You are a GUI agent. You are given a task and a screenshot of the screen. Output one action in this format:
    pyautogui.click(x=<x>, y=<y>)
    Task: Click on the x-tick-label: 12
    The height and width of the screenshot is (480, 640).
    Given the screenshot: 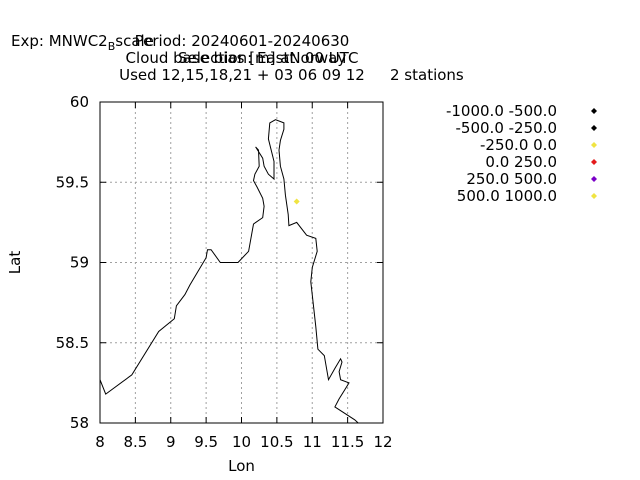 What is the action you would take?
    pyautogui.click(x=382, y=442)
    